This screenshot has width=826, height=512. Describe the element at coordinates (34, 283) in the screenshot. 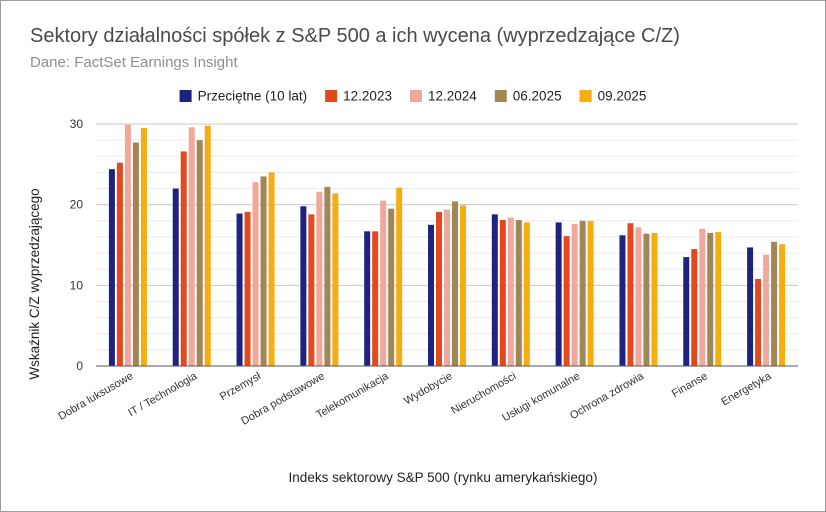

I see `y-axis-title: Wskaźnik C/Z wyprzedzającego` at that location.